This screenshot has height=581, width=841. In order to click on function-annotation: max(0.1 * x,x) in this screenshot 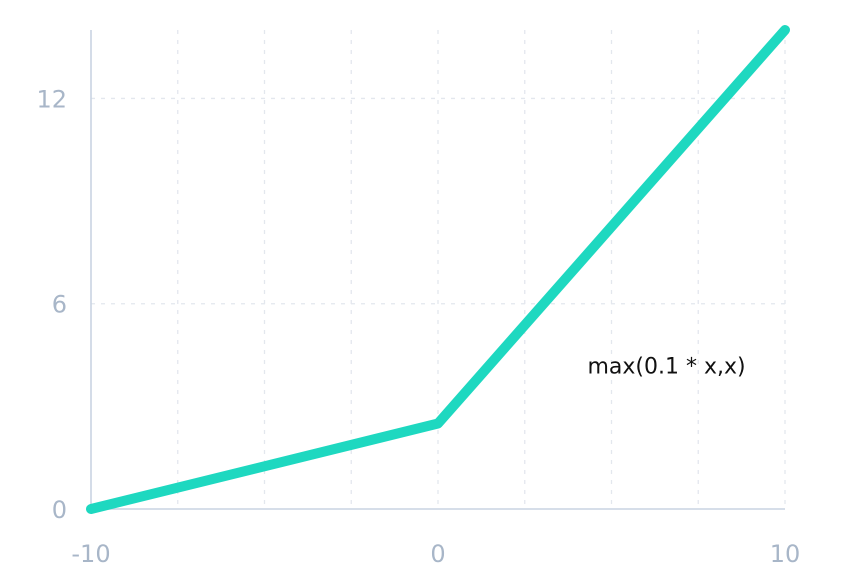, I will do `click(666, 366)`.